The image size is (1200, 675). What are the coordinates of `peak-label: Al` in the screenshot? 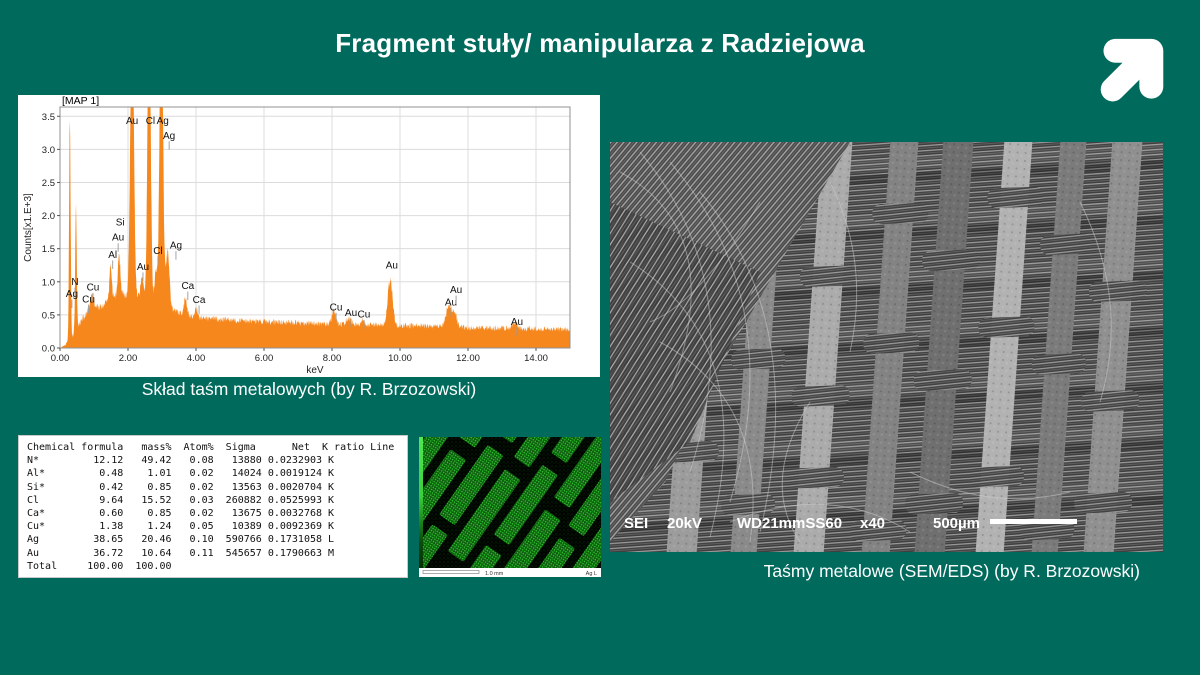 It's located at (112, 255).